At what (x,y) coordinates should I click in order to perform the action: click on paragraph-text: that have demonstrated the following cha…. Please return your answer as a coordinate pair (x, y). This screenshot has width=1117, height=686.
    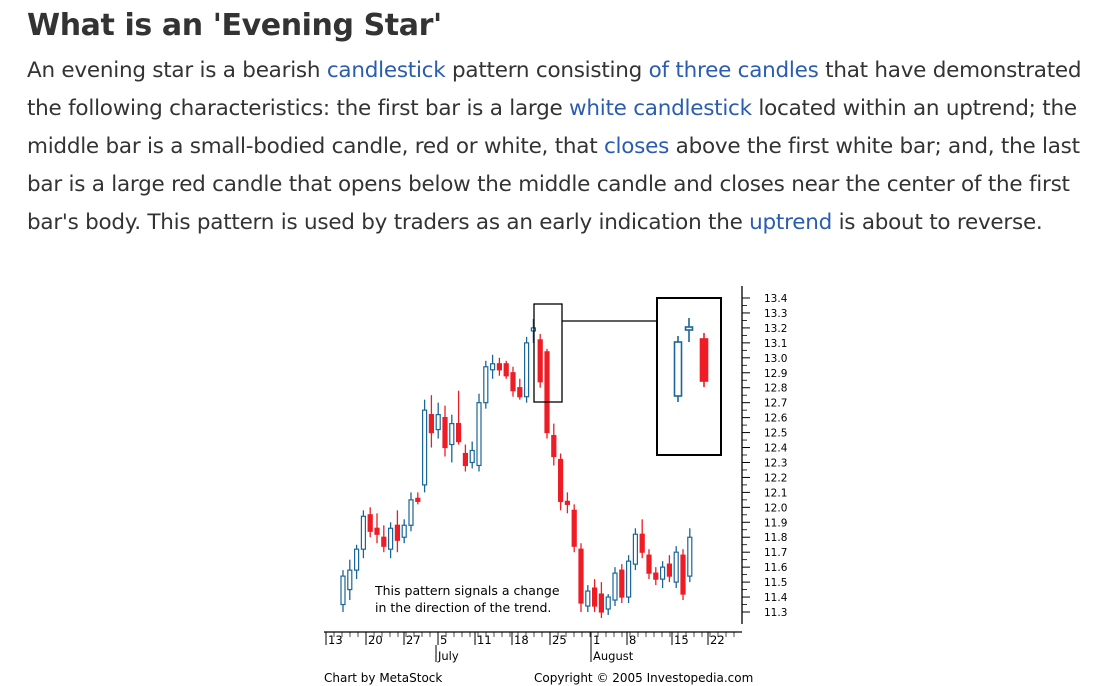
    Looking at the image, I should click on (554, 89).